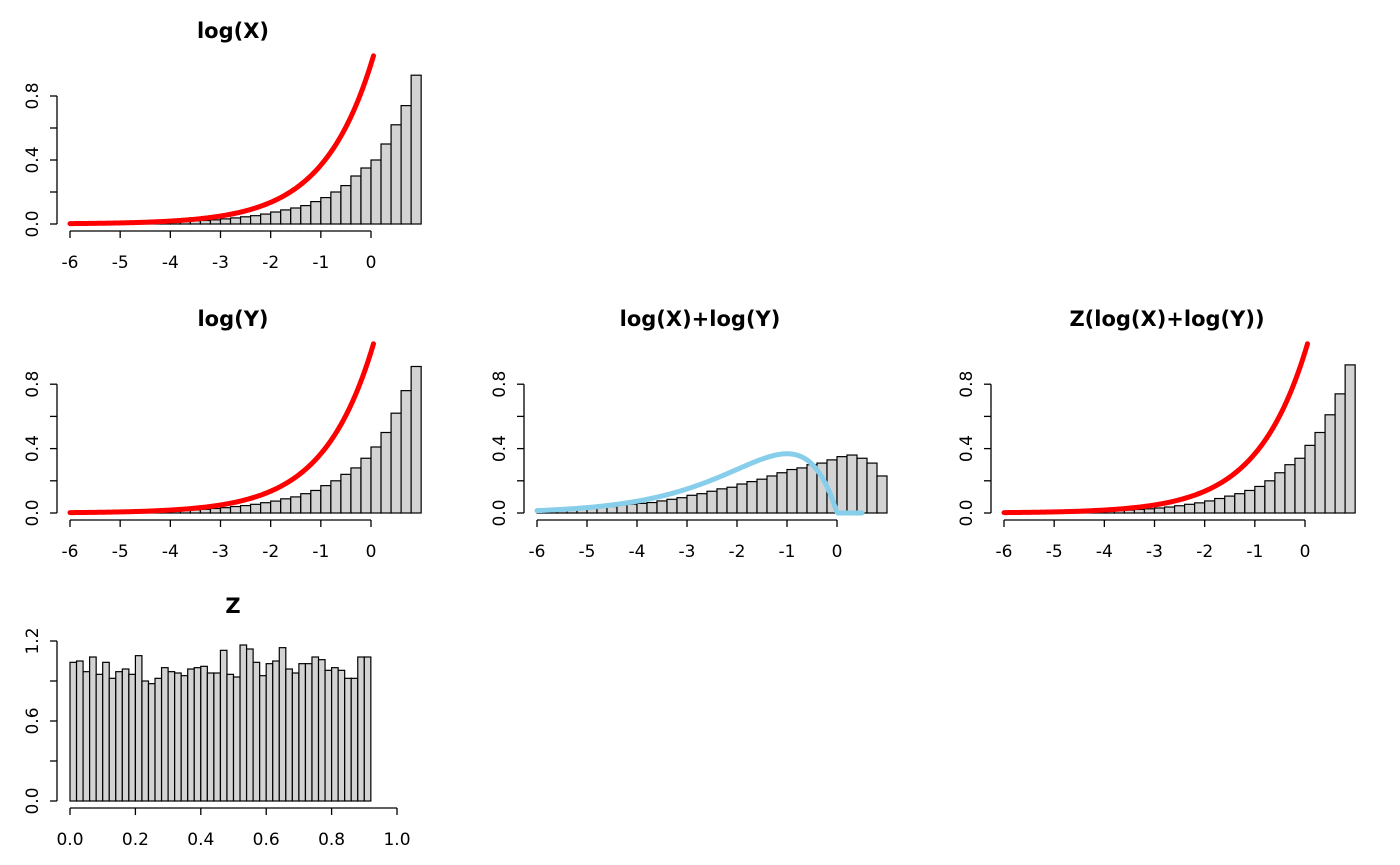  What do you see at coordinates (699, 483) in the screenshot?
I see `density-curve` at bounding box center [699, 483].